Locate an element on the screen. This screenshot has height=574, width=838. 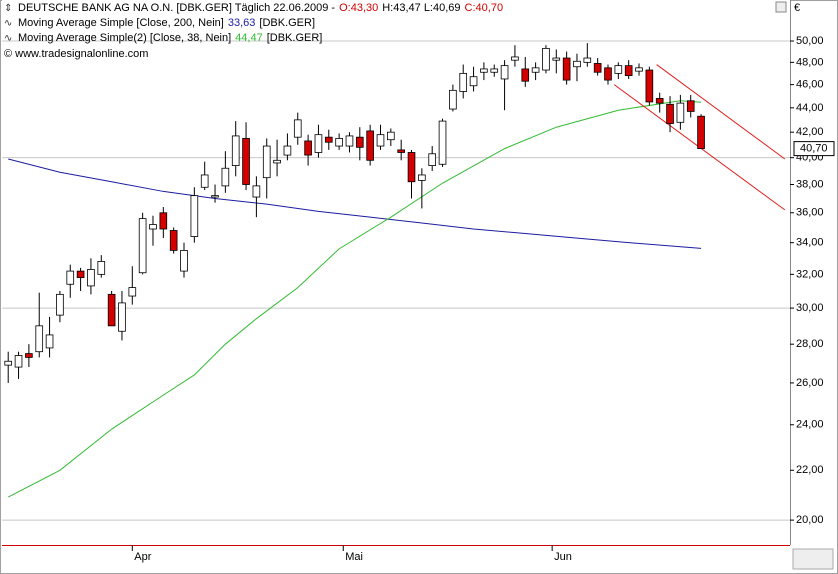
copyright: © www.tradesignalonline.com is located at coordinates (76, 54).